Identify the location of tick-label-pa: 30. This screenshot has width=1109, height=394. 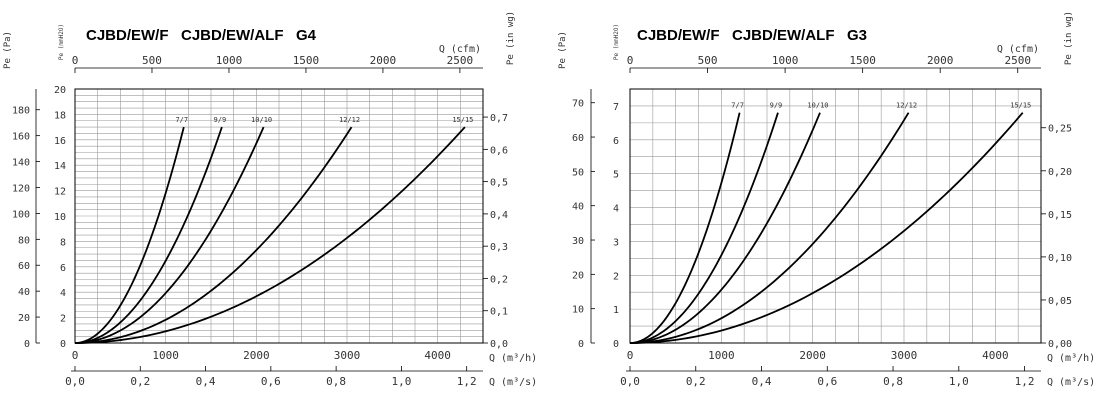
(578, 241).